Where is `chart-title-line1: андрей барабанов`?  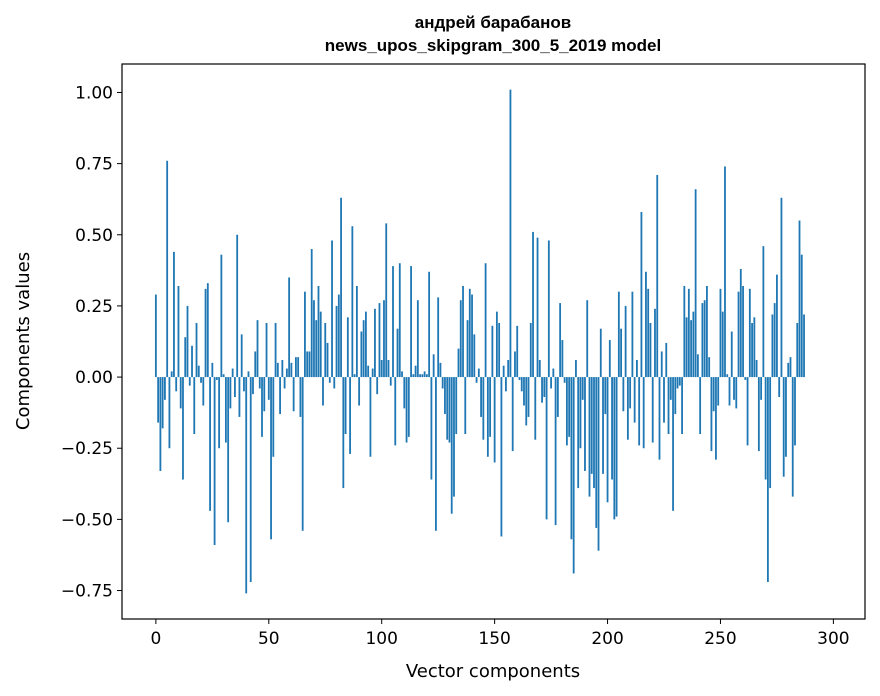 chart-title-line1: андрей барабанов is located at coordinates (493, 22).